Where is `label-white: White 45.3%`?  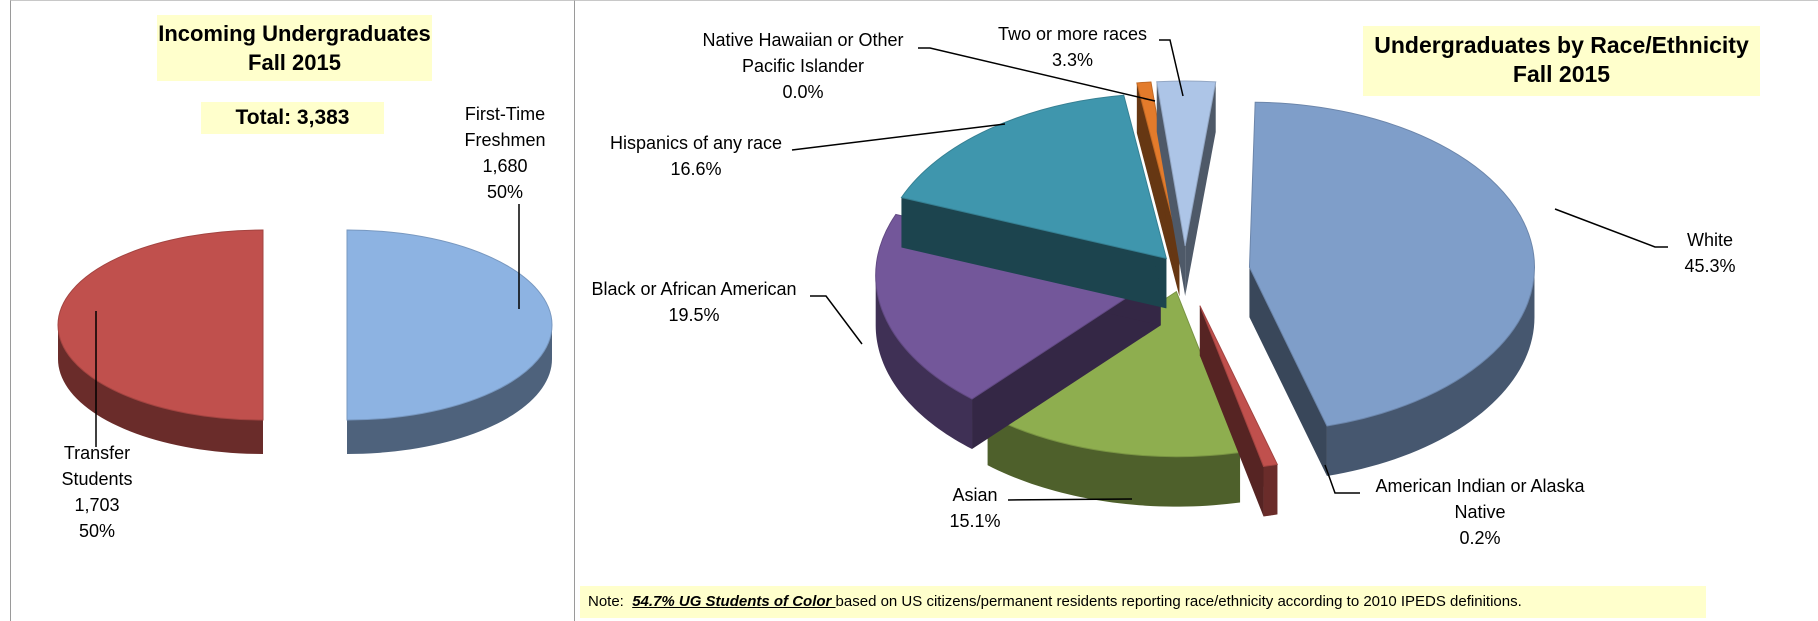 label-white: White 45.3% is located at coordinates (1710, 253).